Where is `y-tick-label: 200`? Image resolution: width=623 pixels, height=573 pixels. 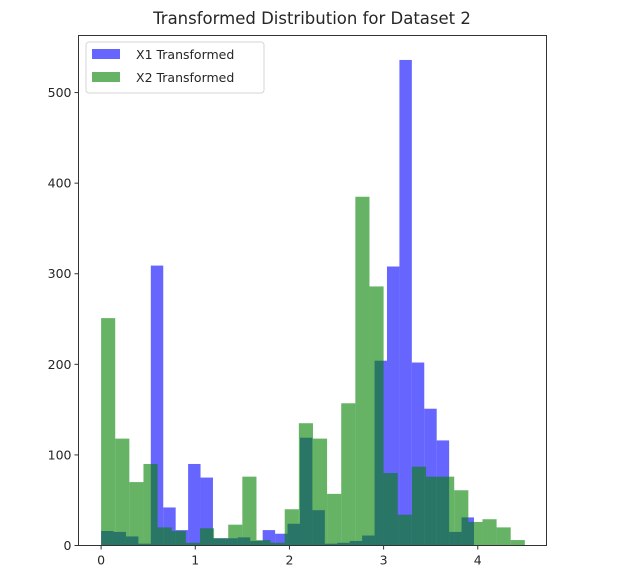
y-tick-label: 200 is located at coordinates (60, 364).